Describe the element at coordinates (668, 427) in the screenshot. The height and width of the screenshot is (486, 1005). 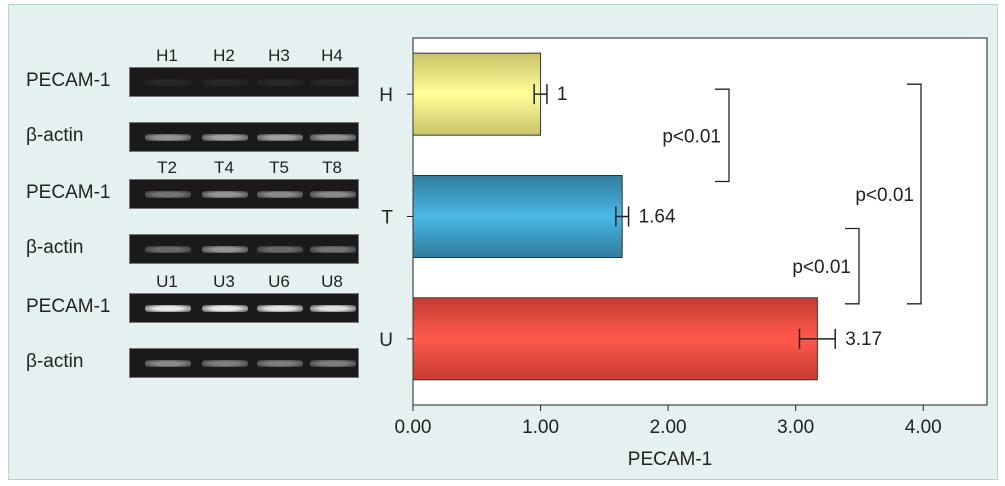
I see `x-tick-label: 2.00` at that location.